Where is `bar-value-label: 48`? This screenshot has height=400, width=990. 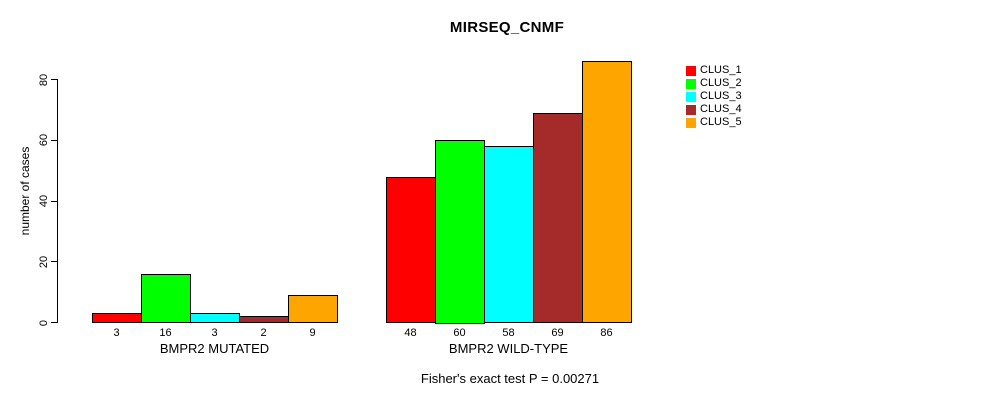 bar-value-label: 48 is located at coordinates (410, 333).